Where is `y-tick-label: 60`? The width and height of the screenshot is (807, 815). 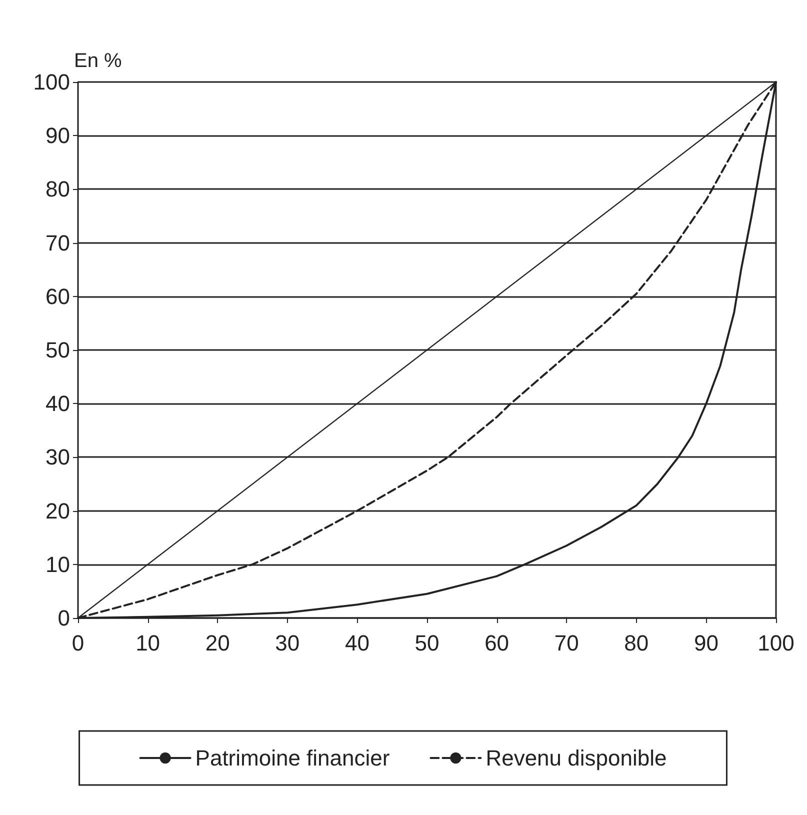
y-tick-label: 60 is located at coordinates (58, 296).